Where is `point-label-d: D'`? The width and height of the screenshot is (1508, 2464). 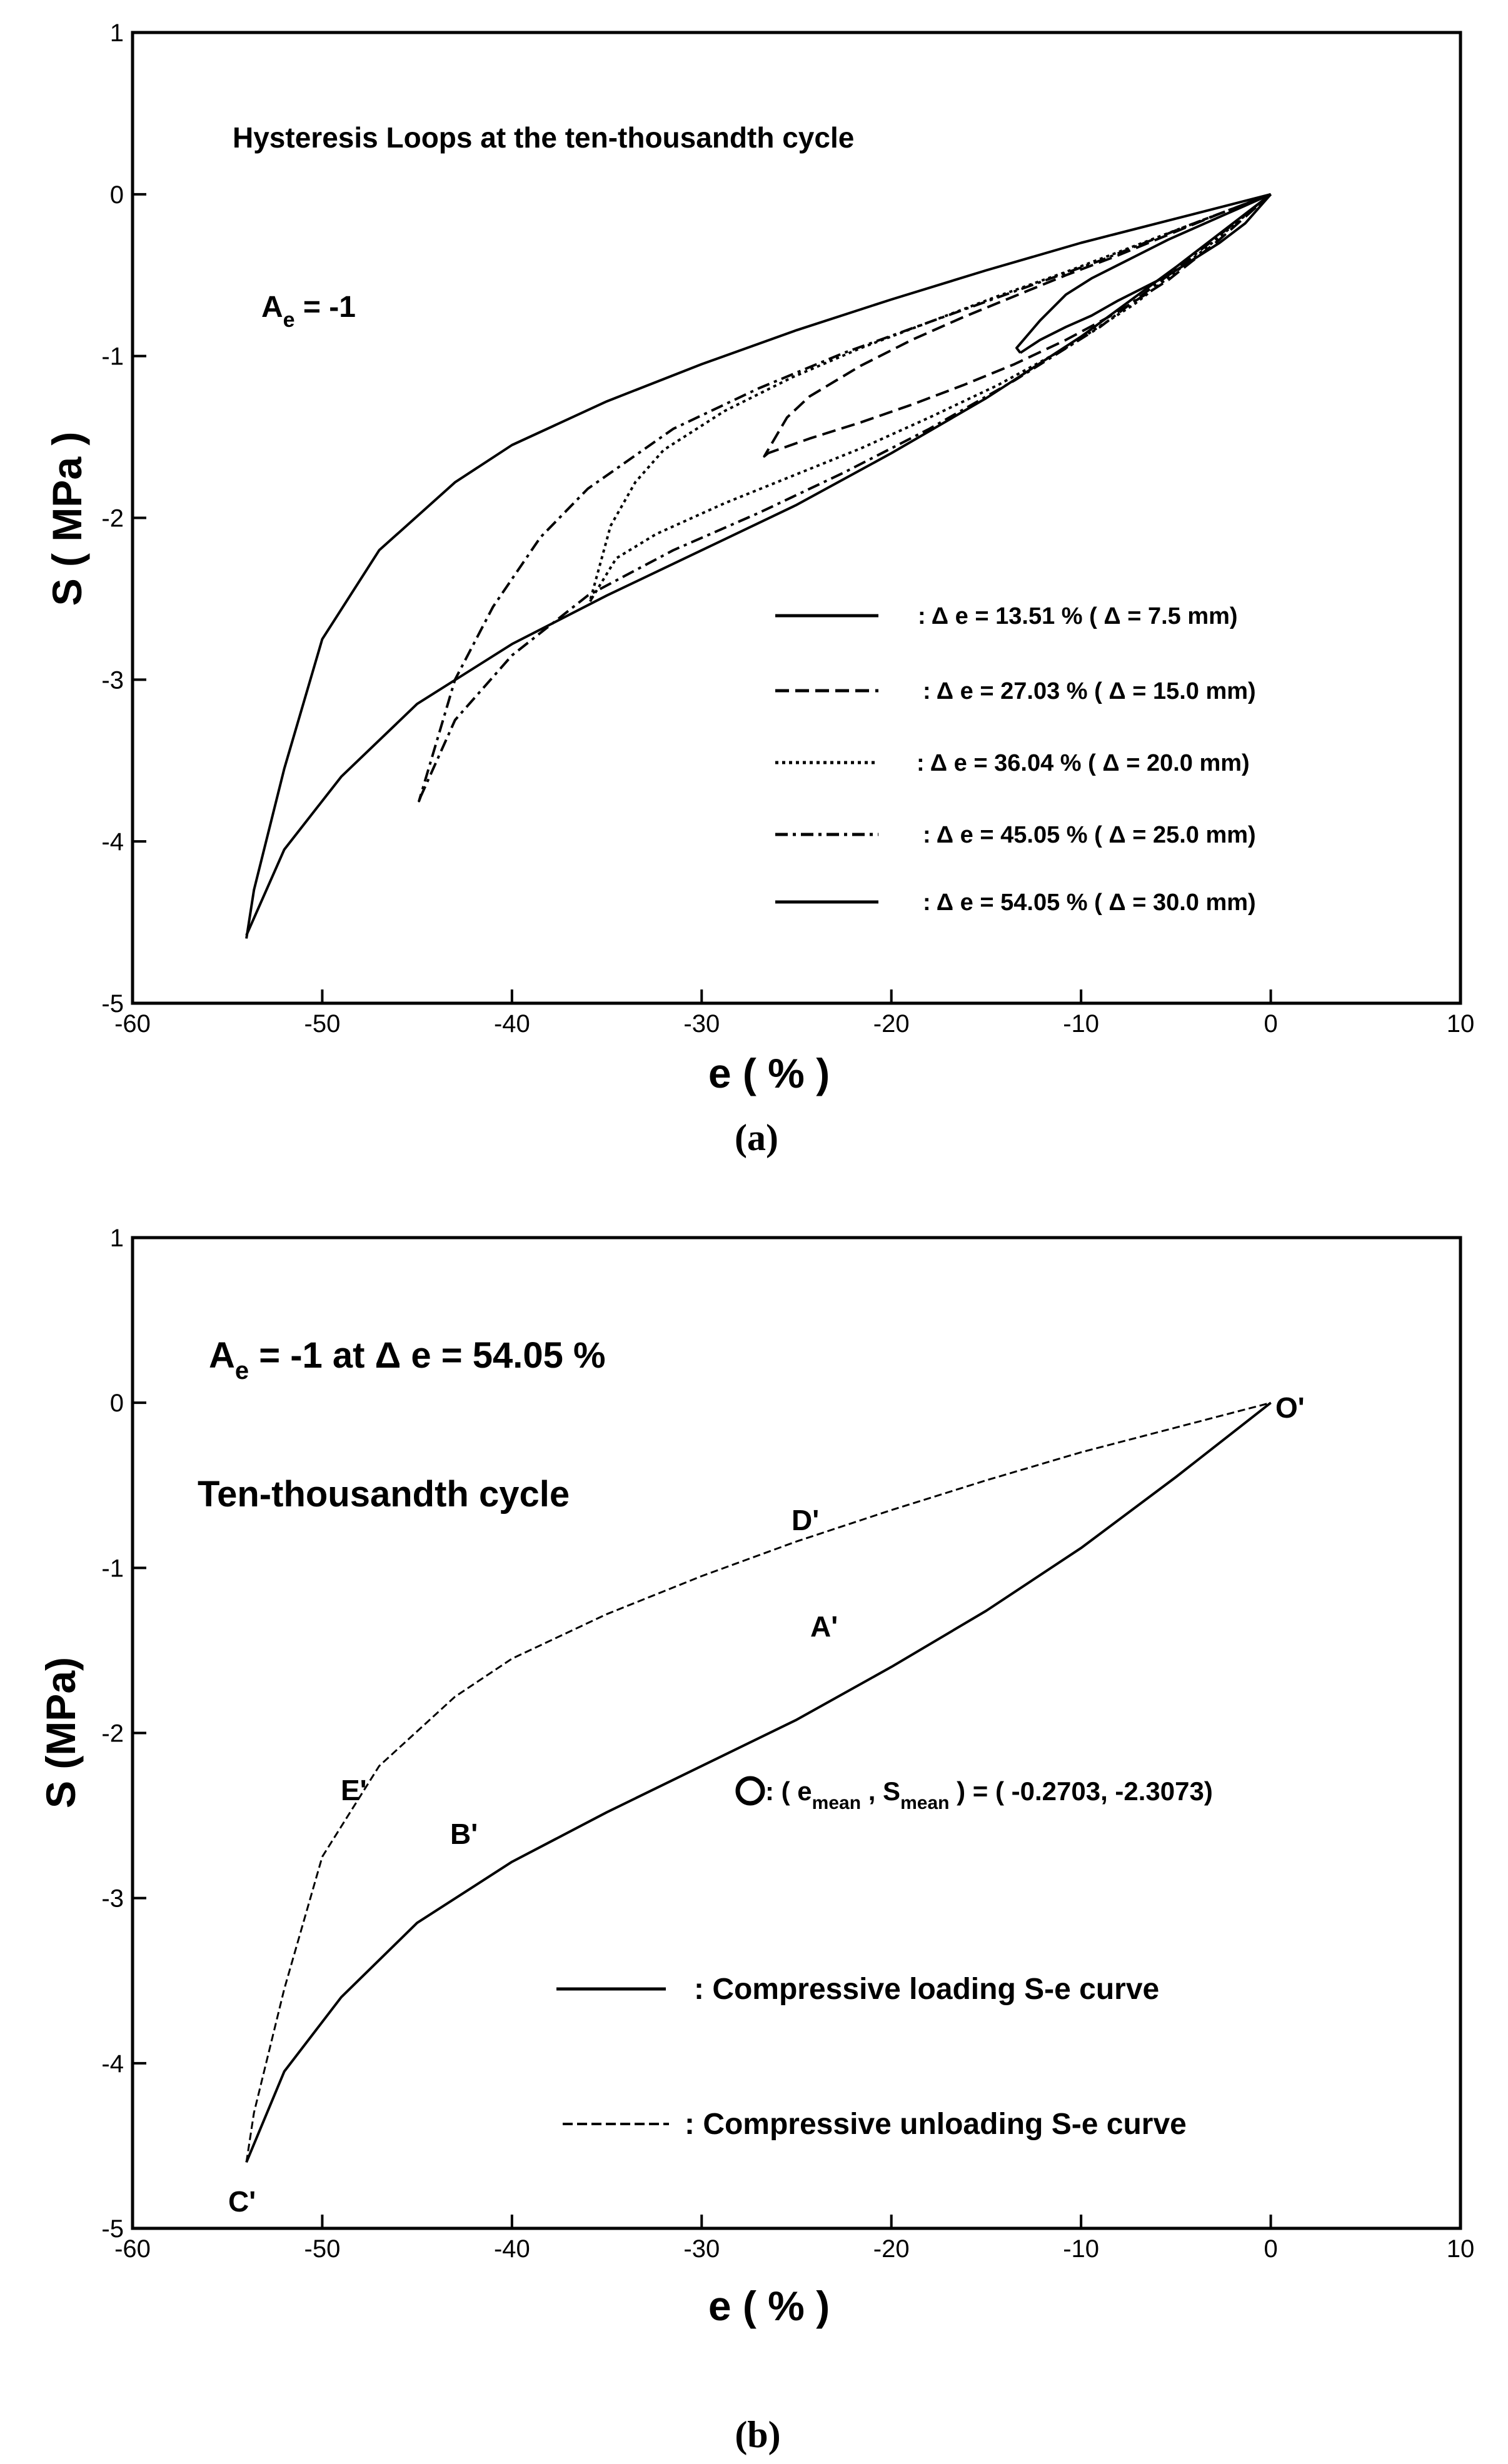 point-label-d: D' is located at coordinates (805, 1520).